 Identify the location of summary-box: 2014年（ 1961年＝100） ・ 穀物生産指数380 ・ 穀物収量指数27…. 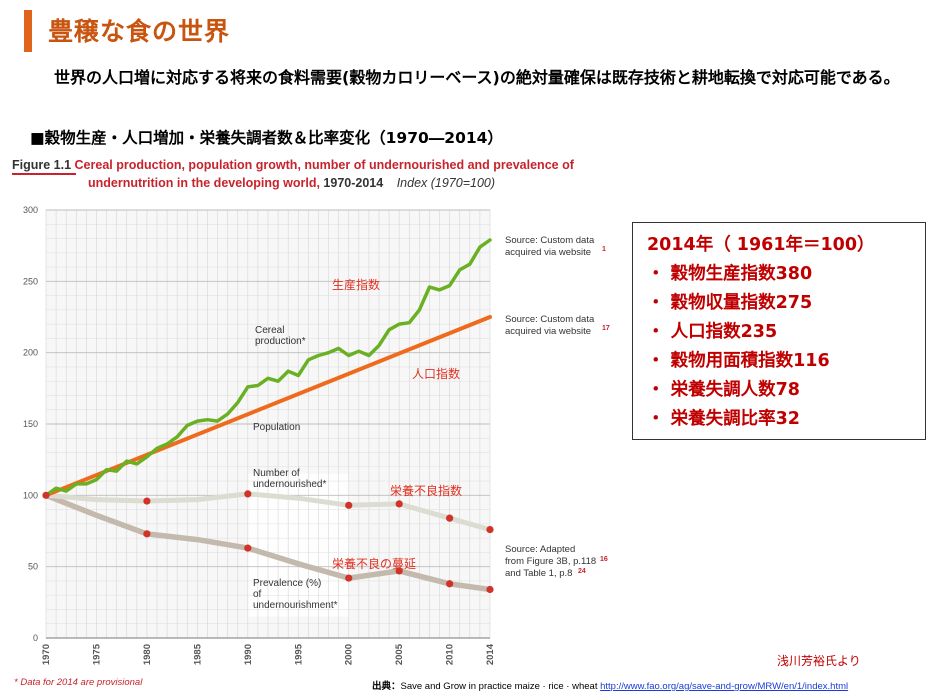
(779, 331).